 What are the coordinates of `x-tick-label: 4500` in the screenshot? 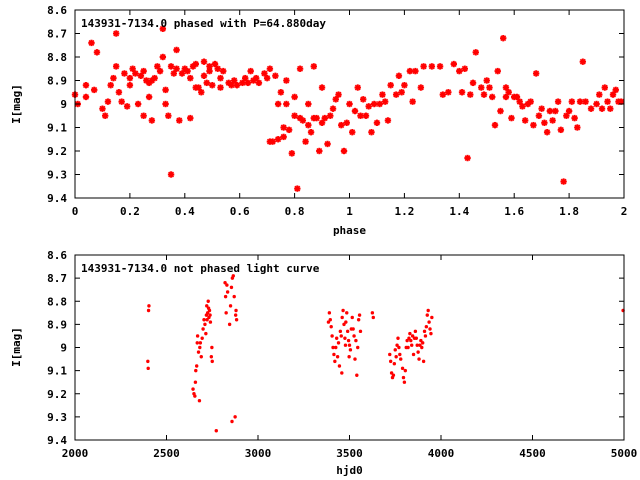 It's located at (532, 453).